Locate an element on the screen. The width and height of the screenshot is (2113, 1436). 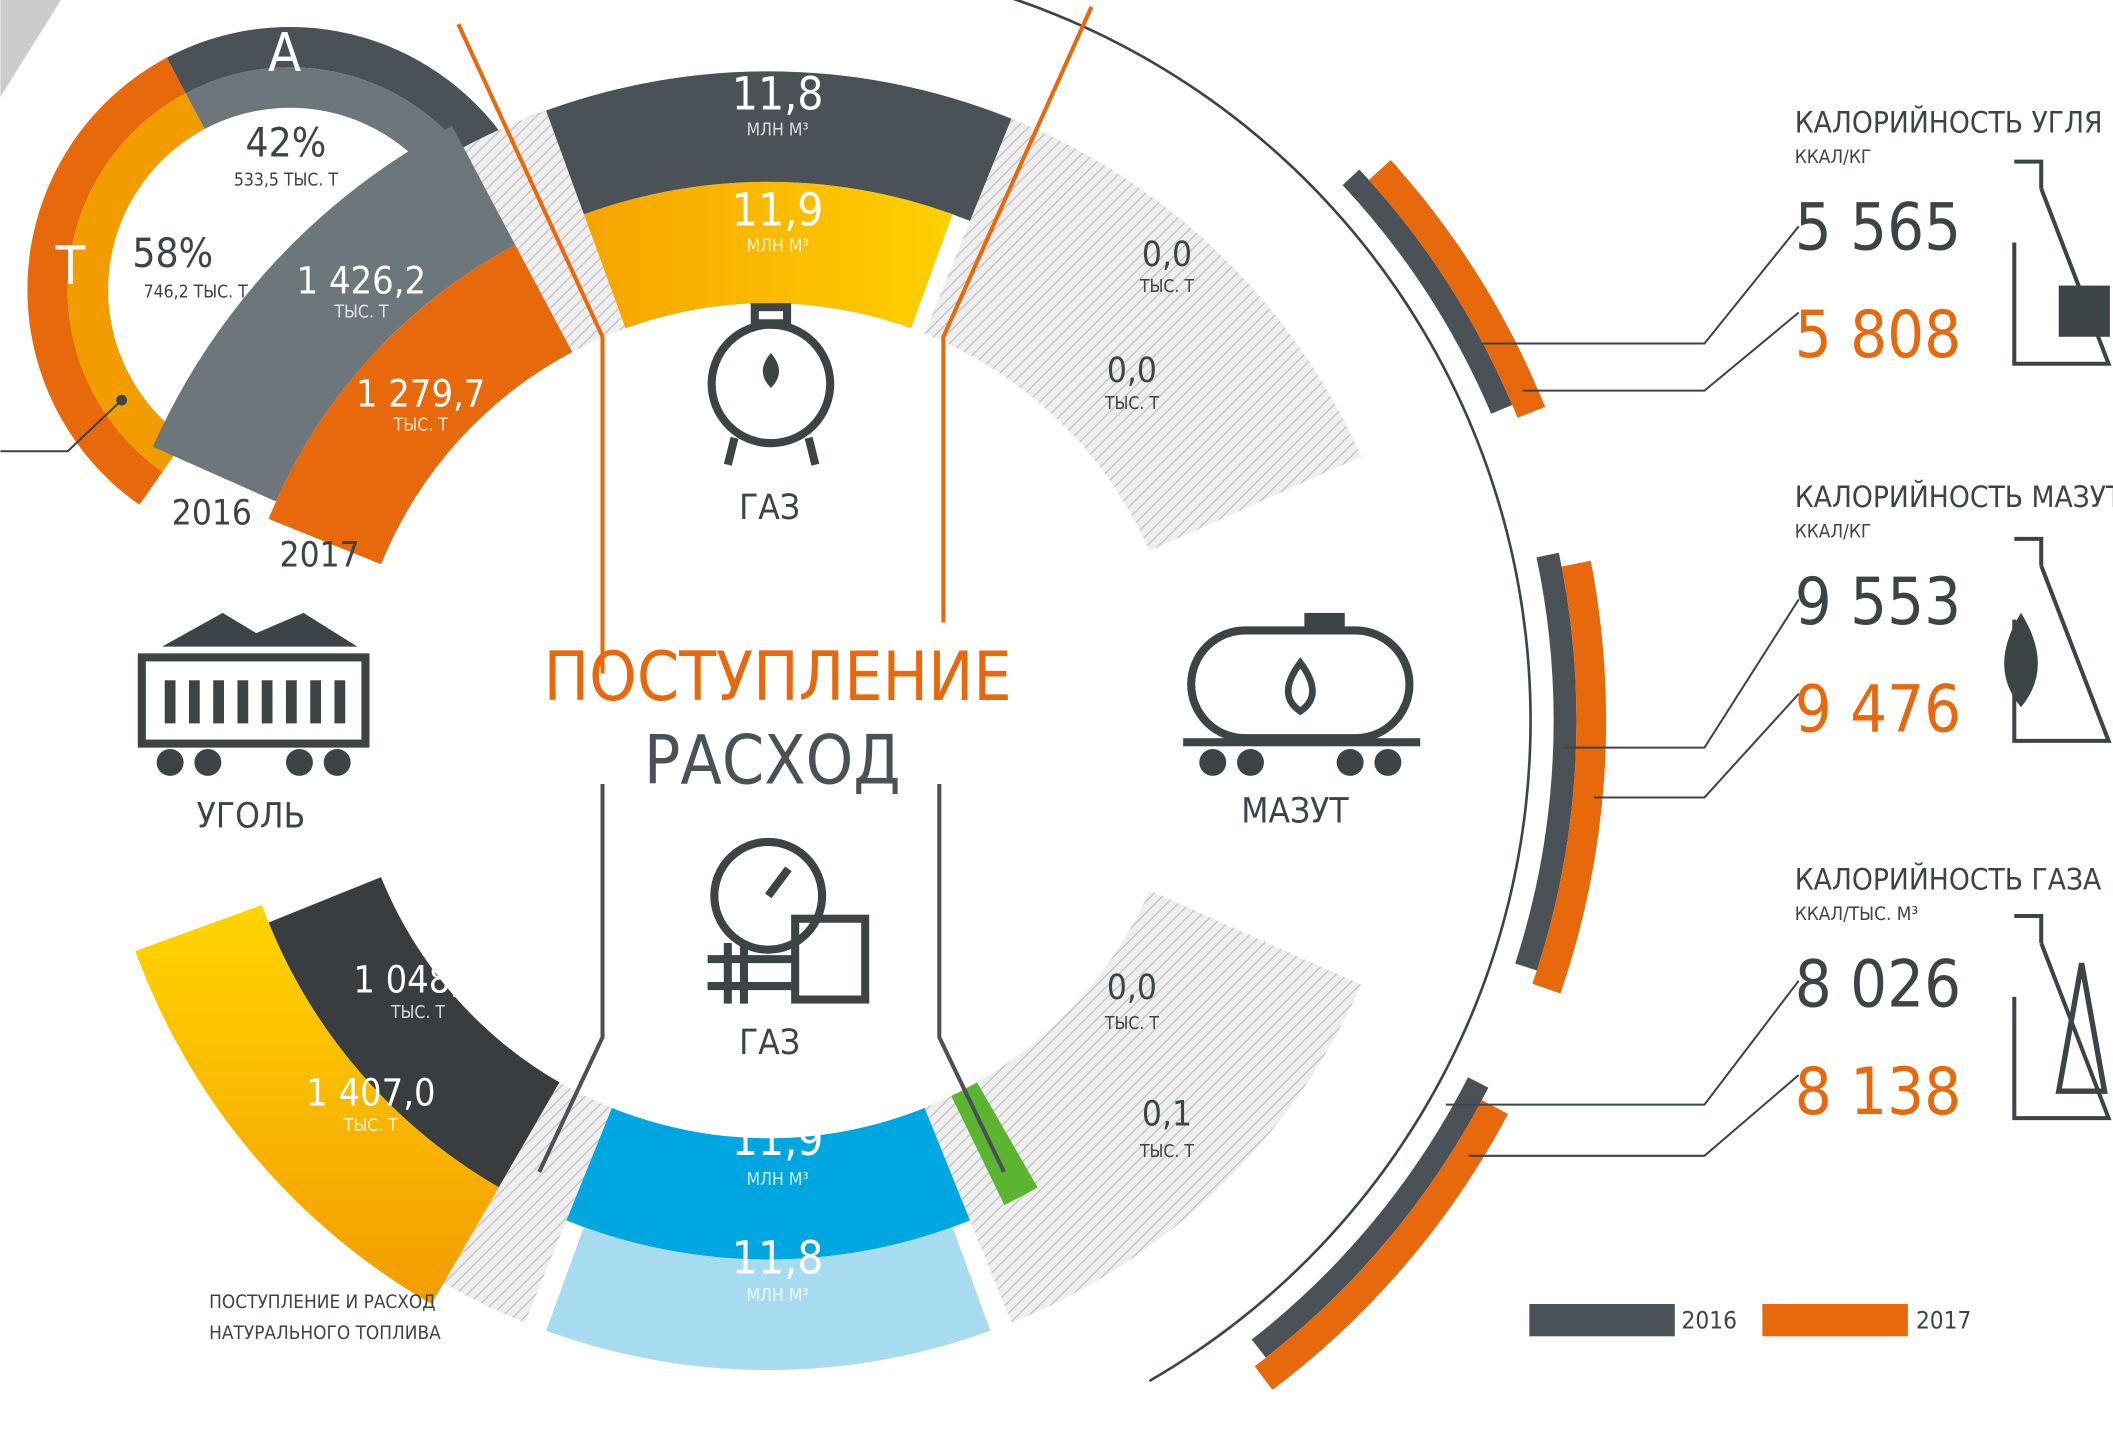
coal-label: УГОЛЬ is located at coordinates (251, 816).